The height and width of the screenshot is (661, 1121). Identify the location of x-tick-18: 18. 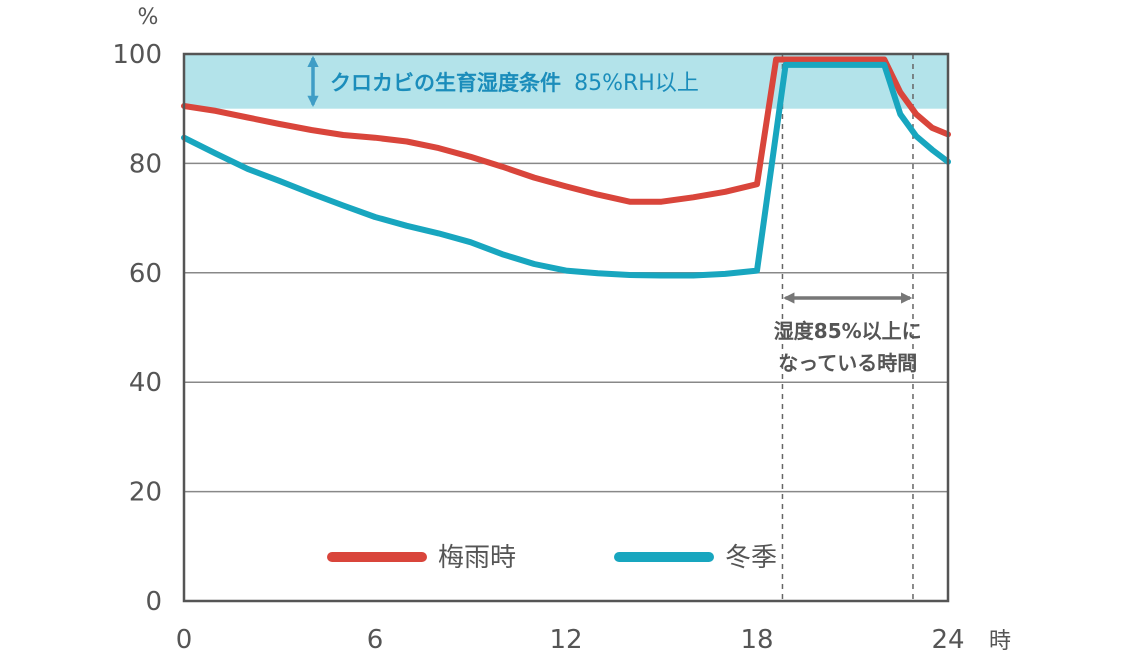
(756, 640).